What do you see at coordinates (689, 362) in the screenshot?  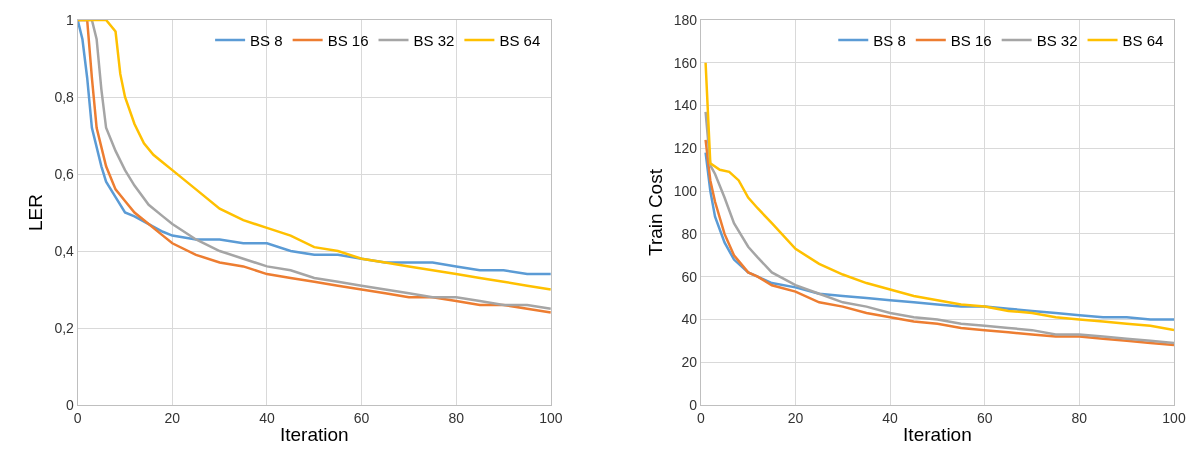 I see `y-tick-label: 20` at bounding box center [689, 362].